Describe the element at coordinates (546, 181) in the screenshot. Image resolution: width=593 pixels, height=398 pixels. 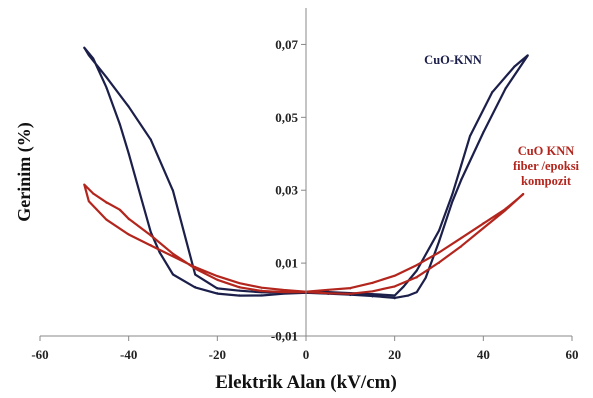
I see `series-label-line: kompozit` at that location.